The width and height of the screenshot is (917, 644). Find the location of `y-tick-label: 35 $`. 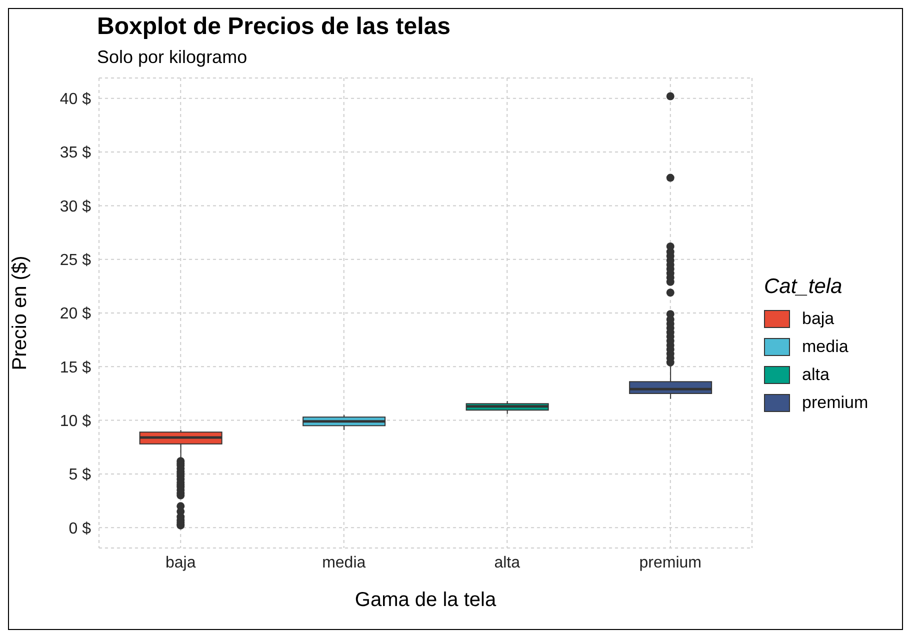

y-tick-label: 35 $ is located at coordinates (76, 153).